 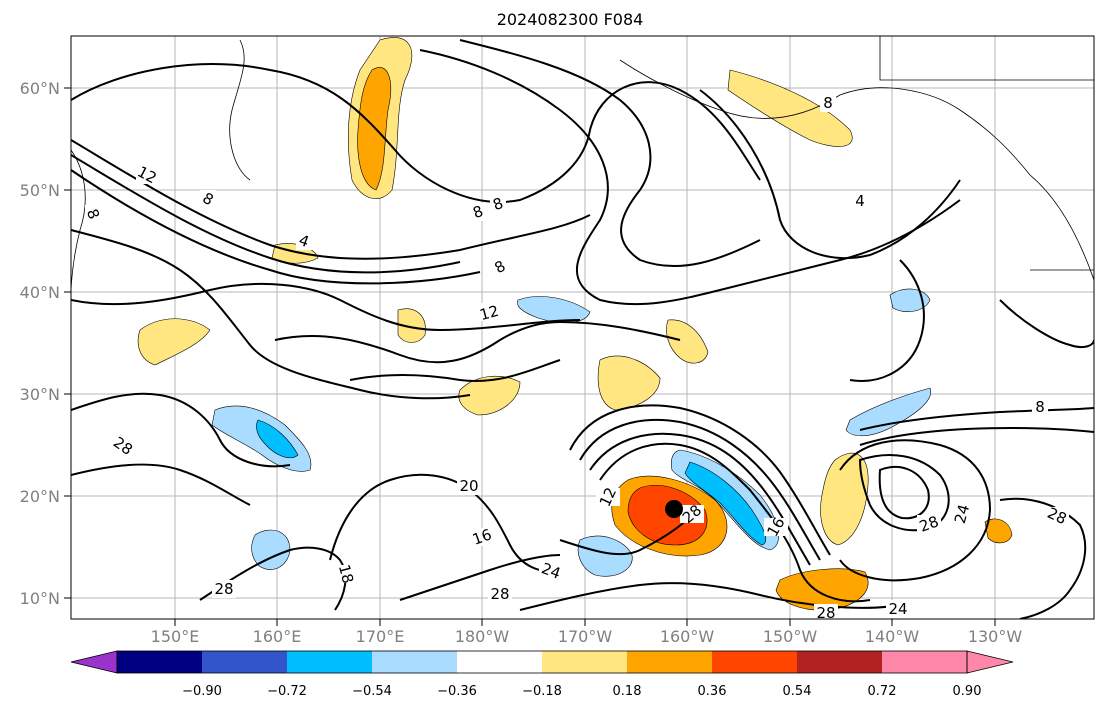 I want to click on lon-label: 140°W, so click(x=892, y=636).